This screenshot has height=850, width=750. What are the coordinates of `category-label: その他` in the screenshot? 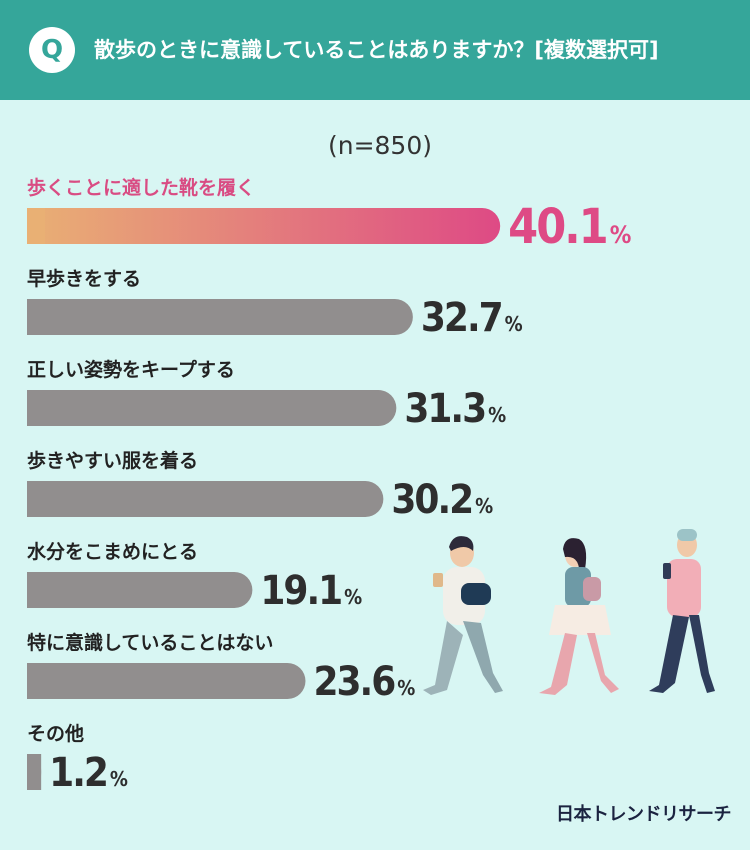 It's located at (55, 733).